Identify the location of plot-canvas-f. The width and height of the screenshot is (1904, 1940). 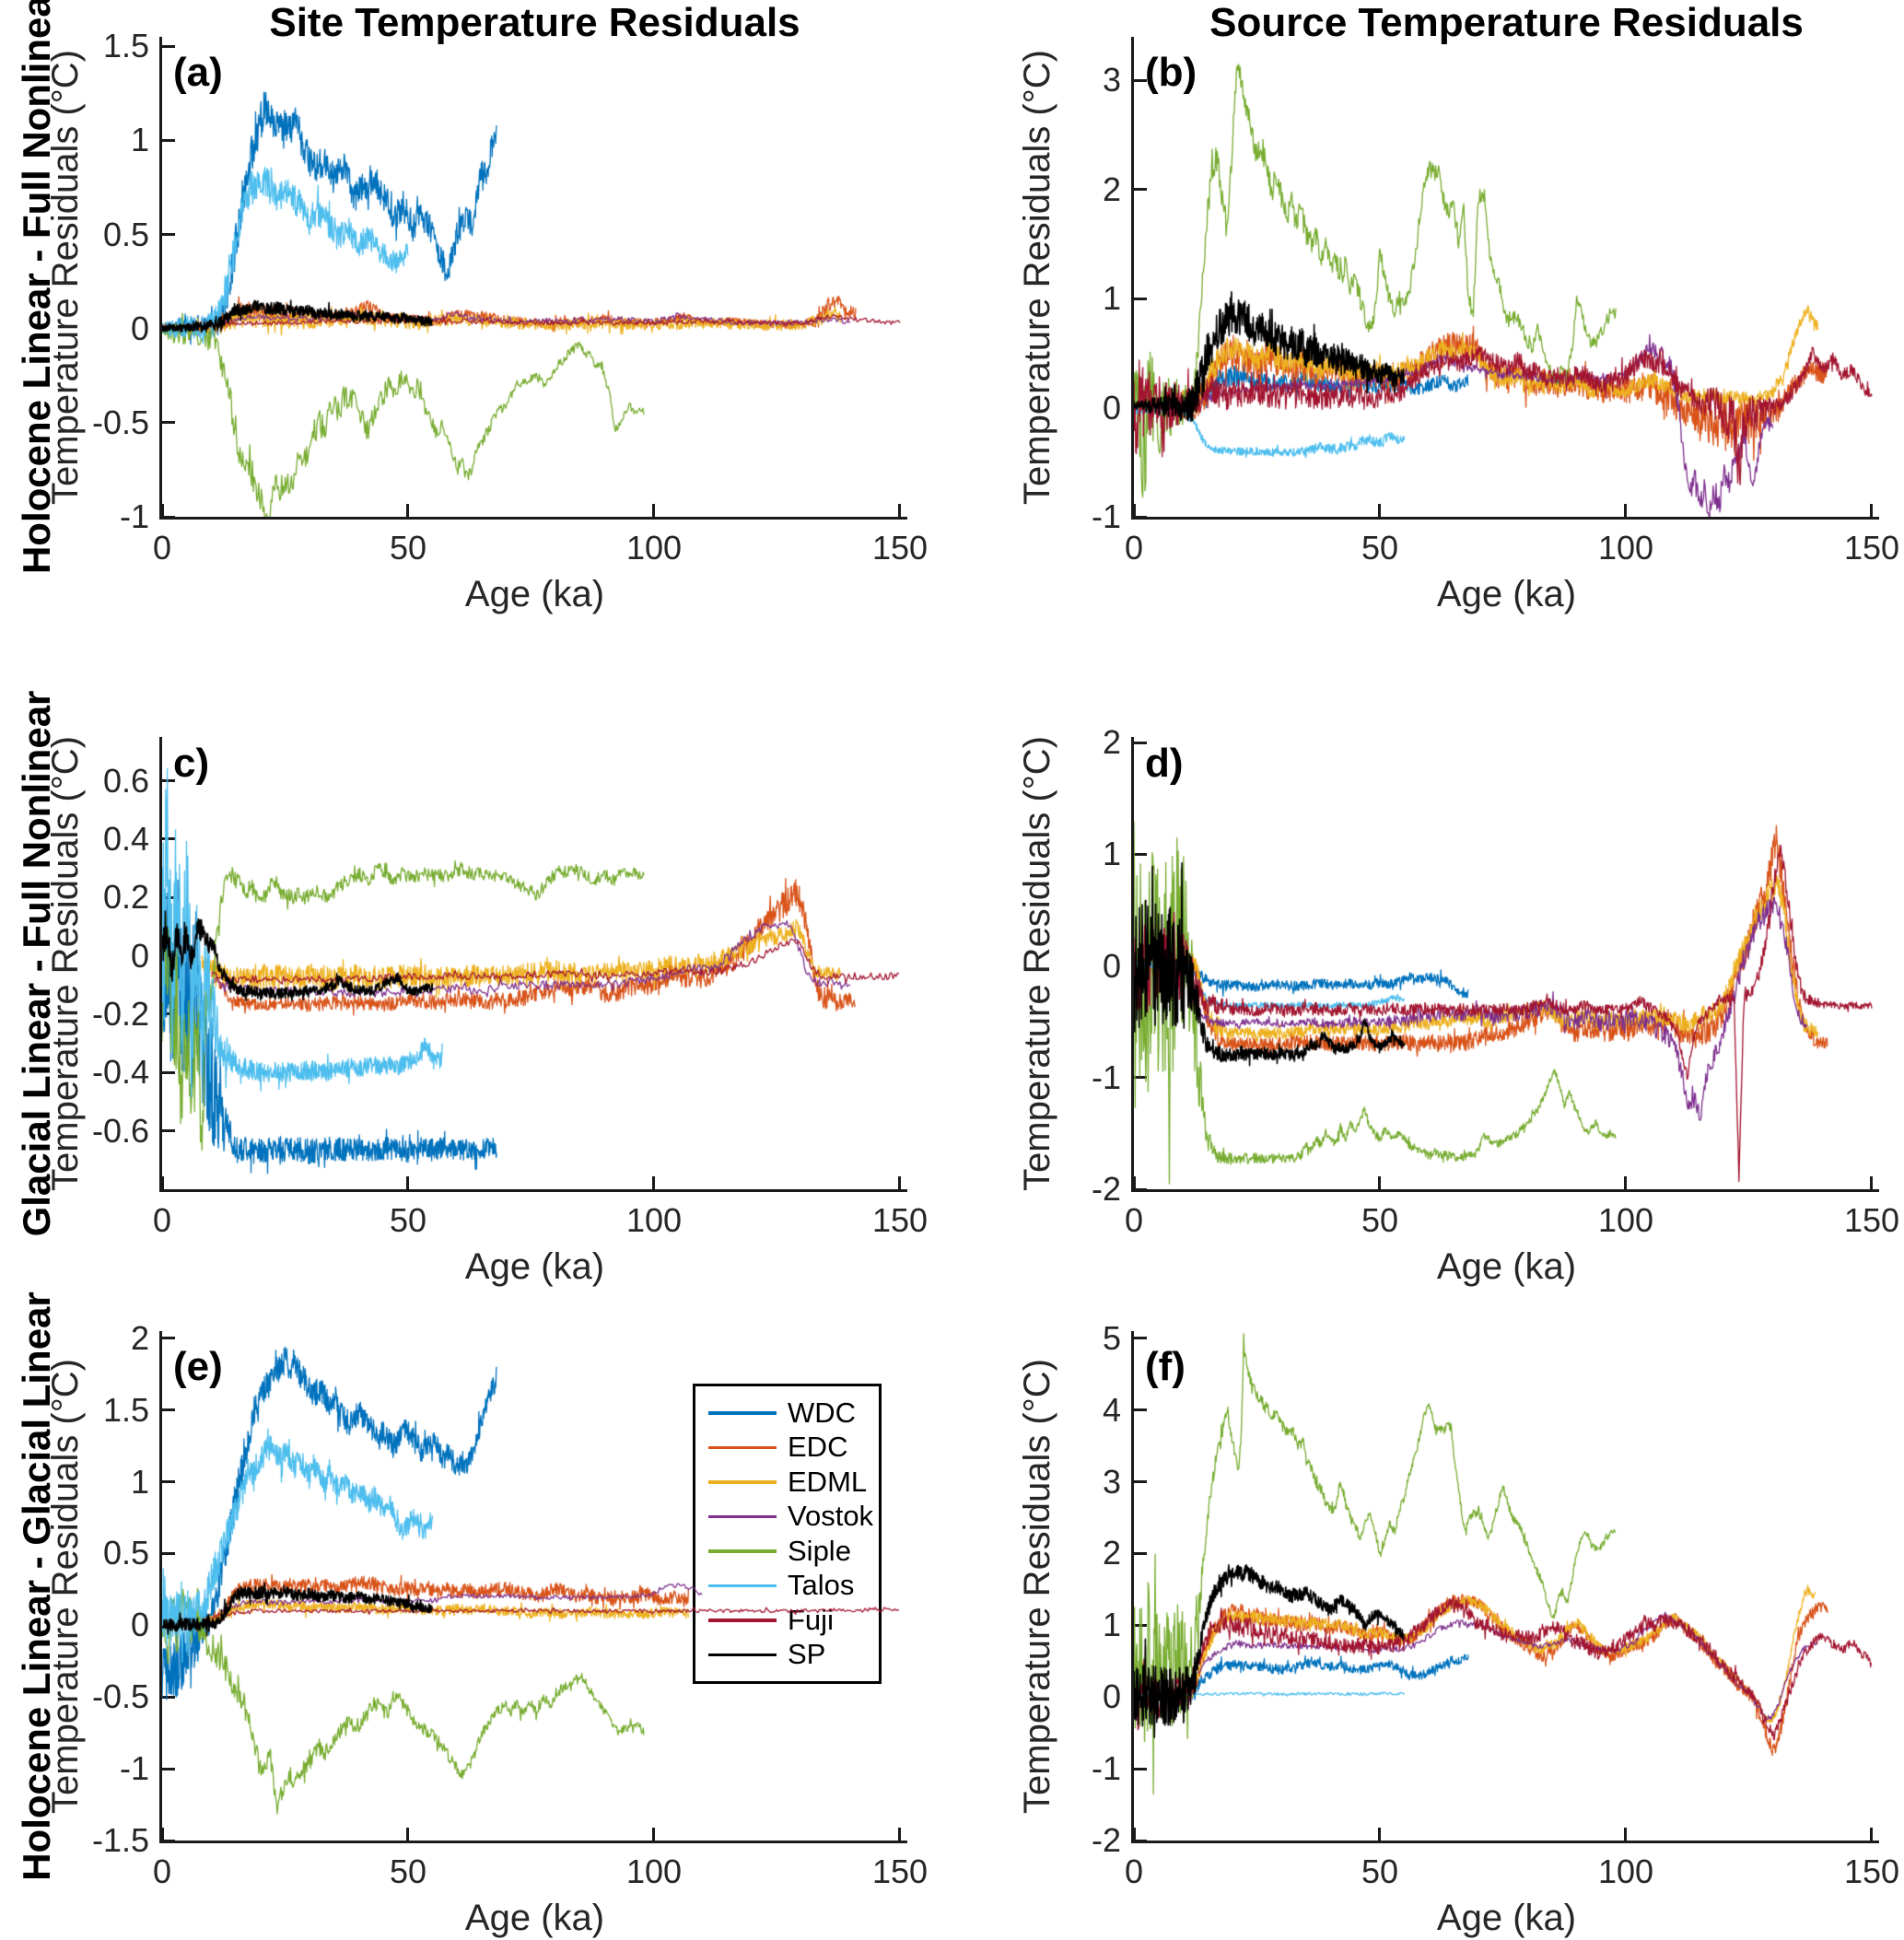
(1506, 1586).